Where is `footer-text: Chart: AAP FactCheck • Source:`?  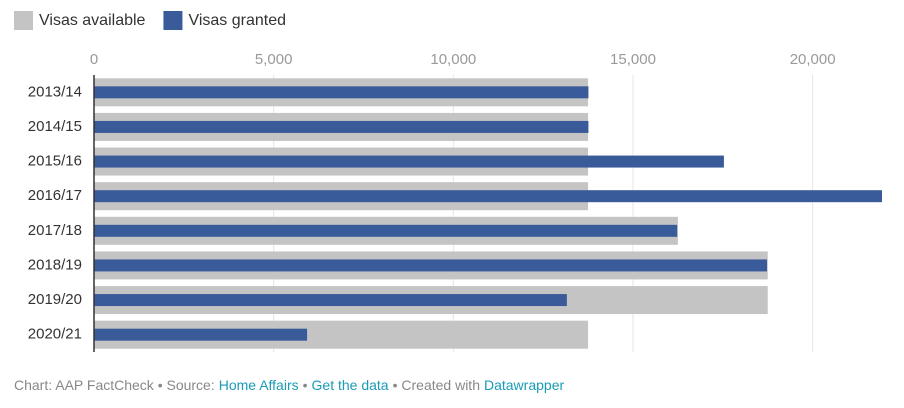
footer-text: Chart: AAP FactCheck • Source: is located at coordinates (114, 385).